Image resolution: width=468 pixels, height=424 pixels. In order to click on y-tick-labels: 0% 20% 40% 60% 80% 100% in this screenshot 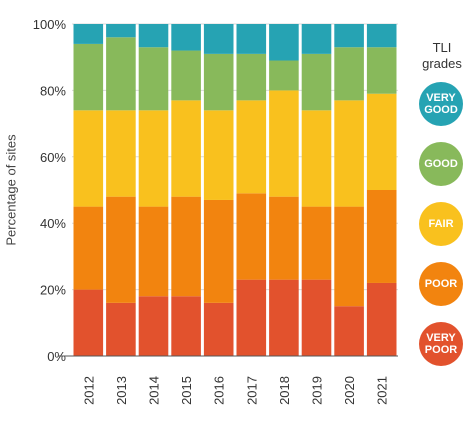, I will do `click(50, 190)`.